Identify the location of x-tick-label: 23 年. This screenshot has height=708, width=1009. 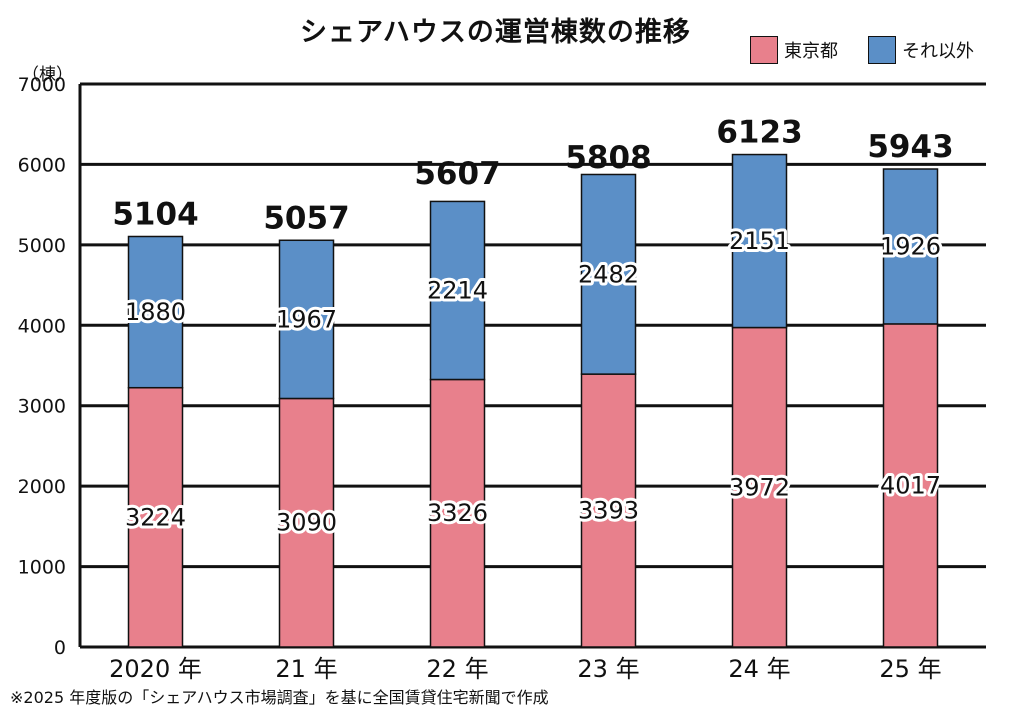
(608, 669).